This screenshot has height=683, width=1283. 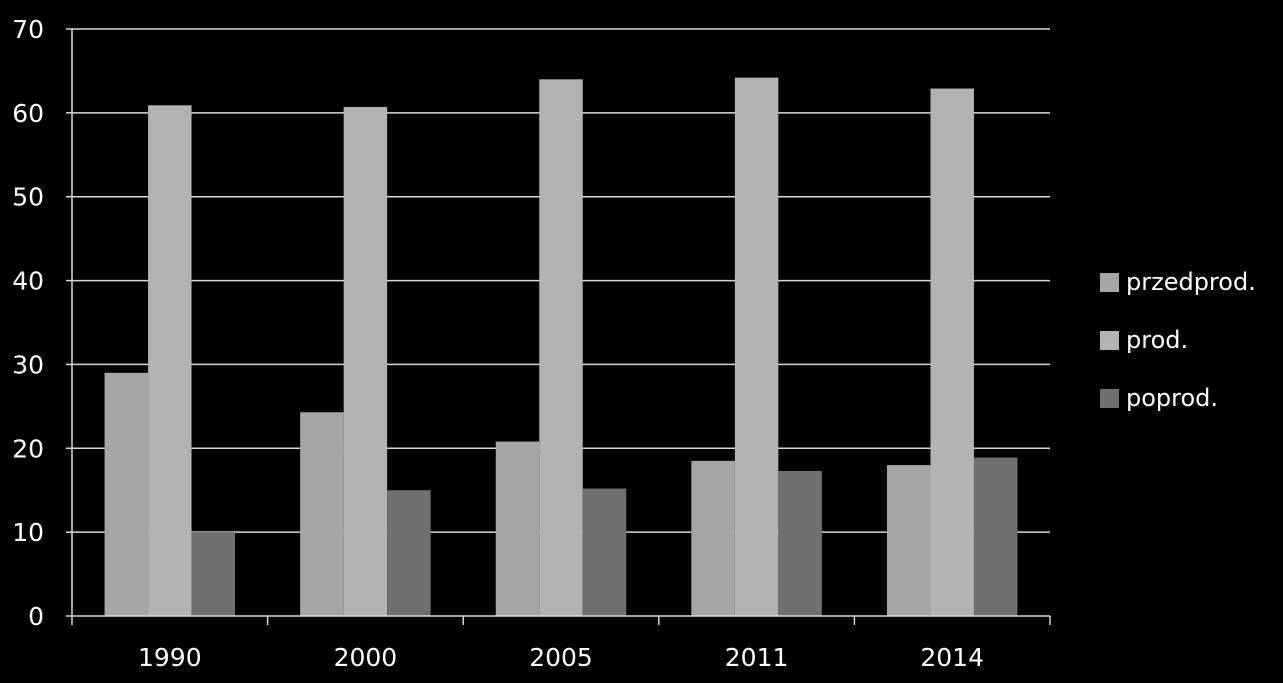 What do you see at coordinates (604, 552) in the screenshot?
I see `bar-poprod-2005` at bounding box center [604, 552].